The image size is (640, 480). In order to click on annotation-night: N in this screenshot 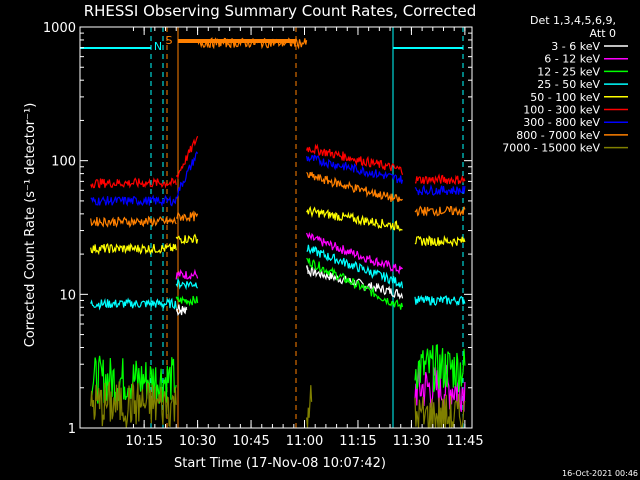, I will do `click(158, 46)`.